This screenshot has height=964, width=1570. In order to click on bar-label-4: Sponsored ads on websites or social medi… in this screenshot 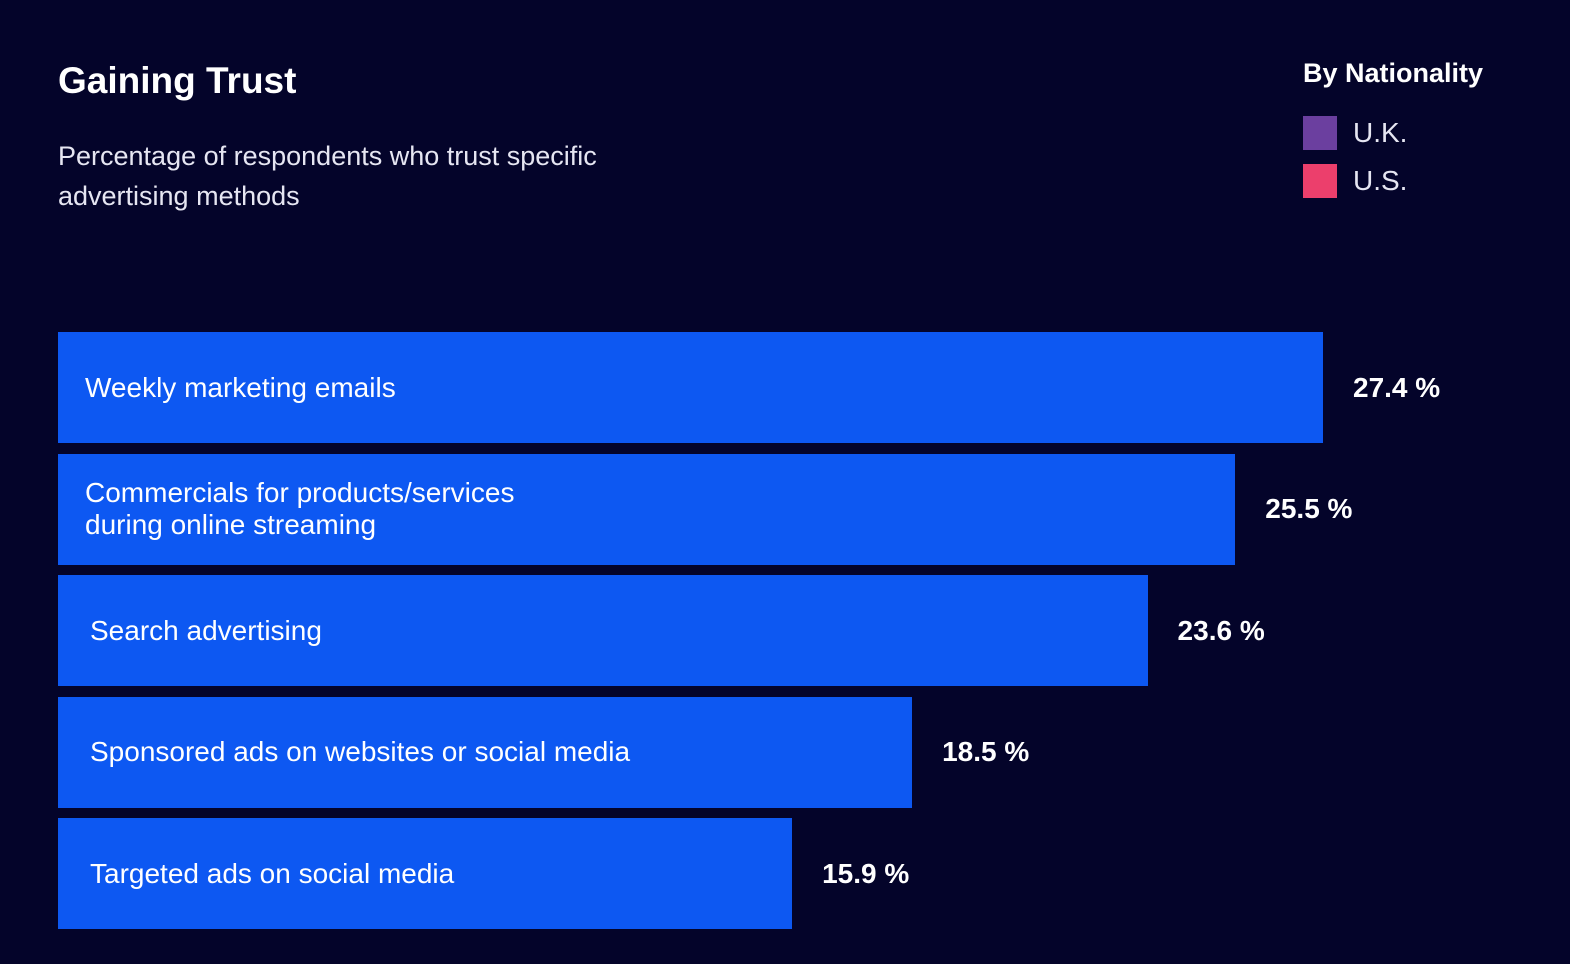, I will do `click(360, 751)`.